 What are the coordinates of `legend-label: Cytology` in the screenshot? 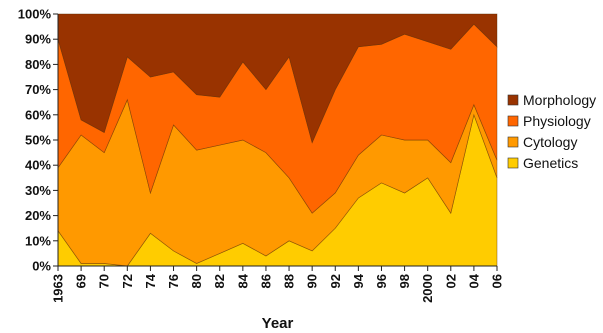 It's located at (550, 142).